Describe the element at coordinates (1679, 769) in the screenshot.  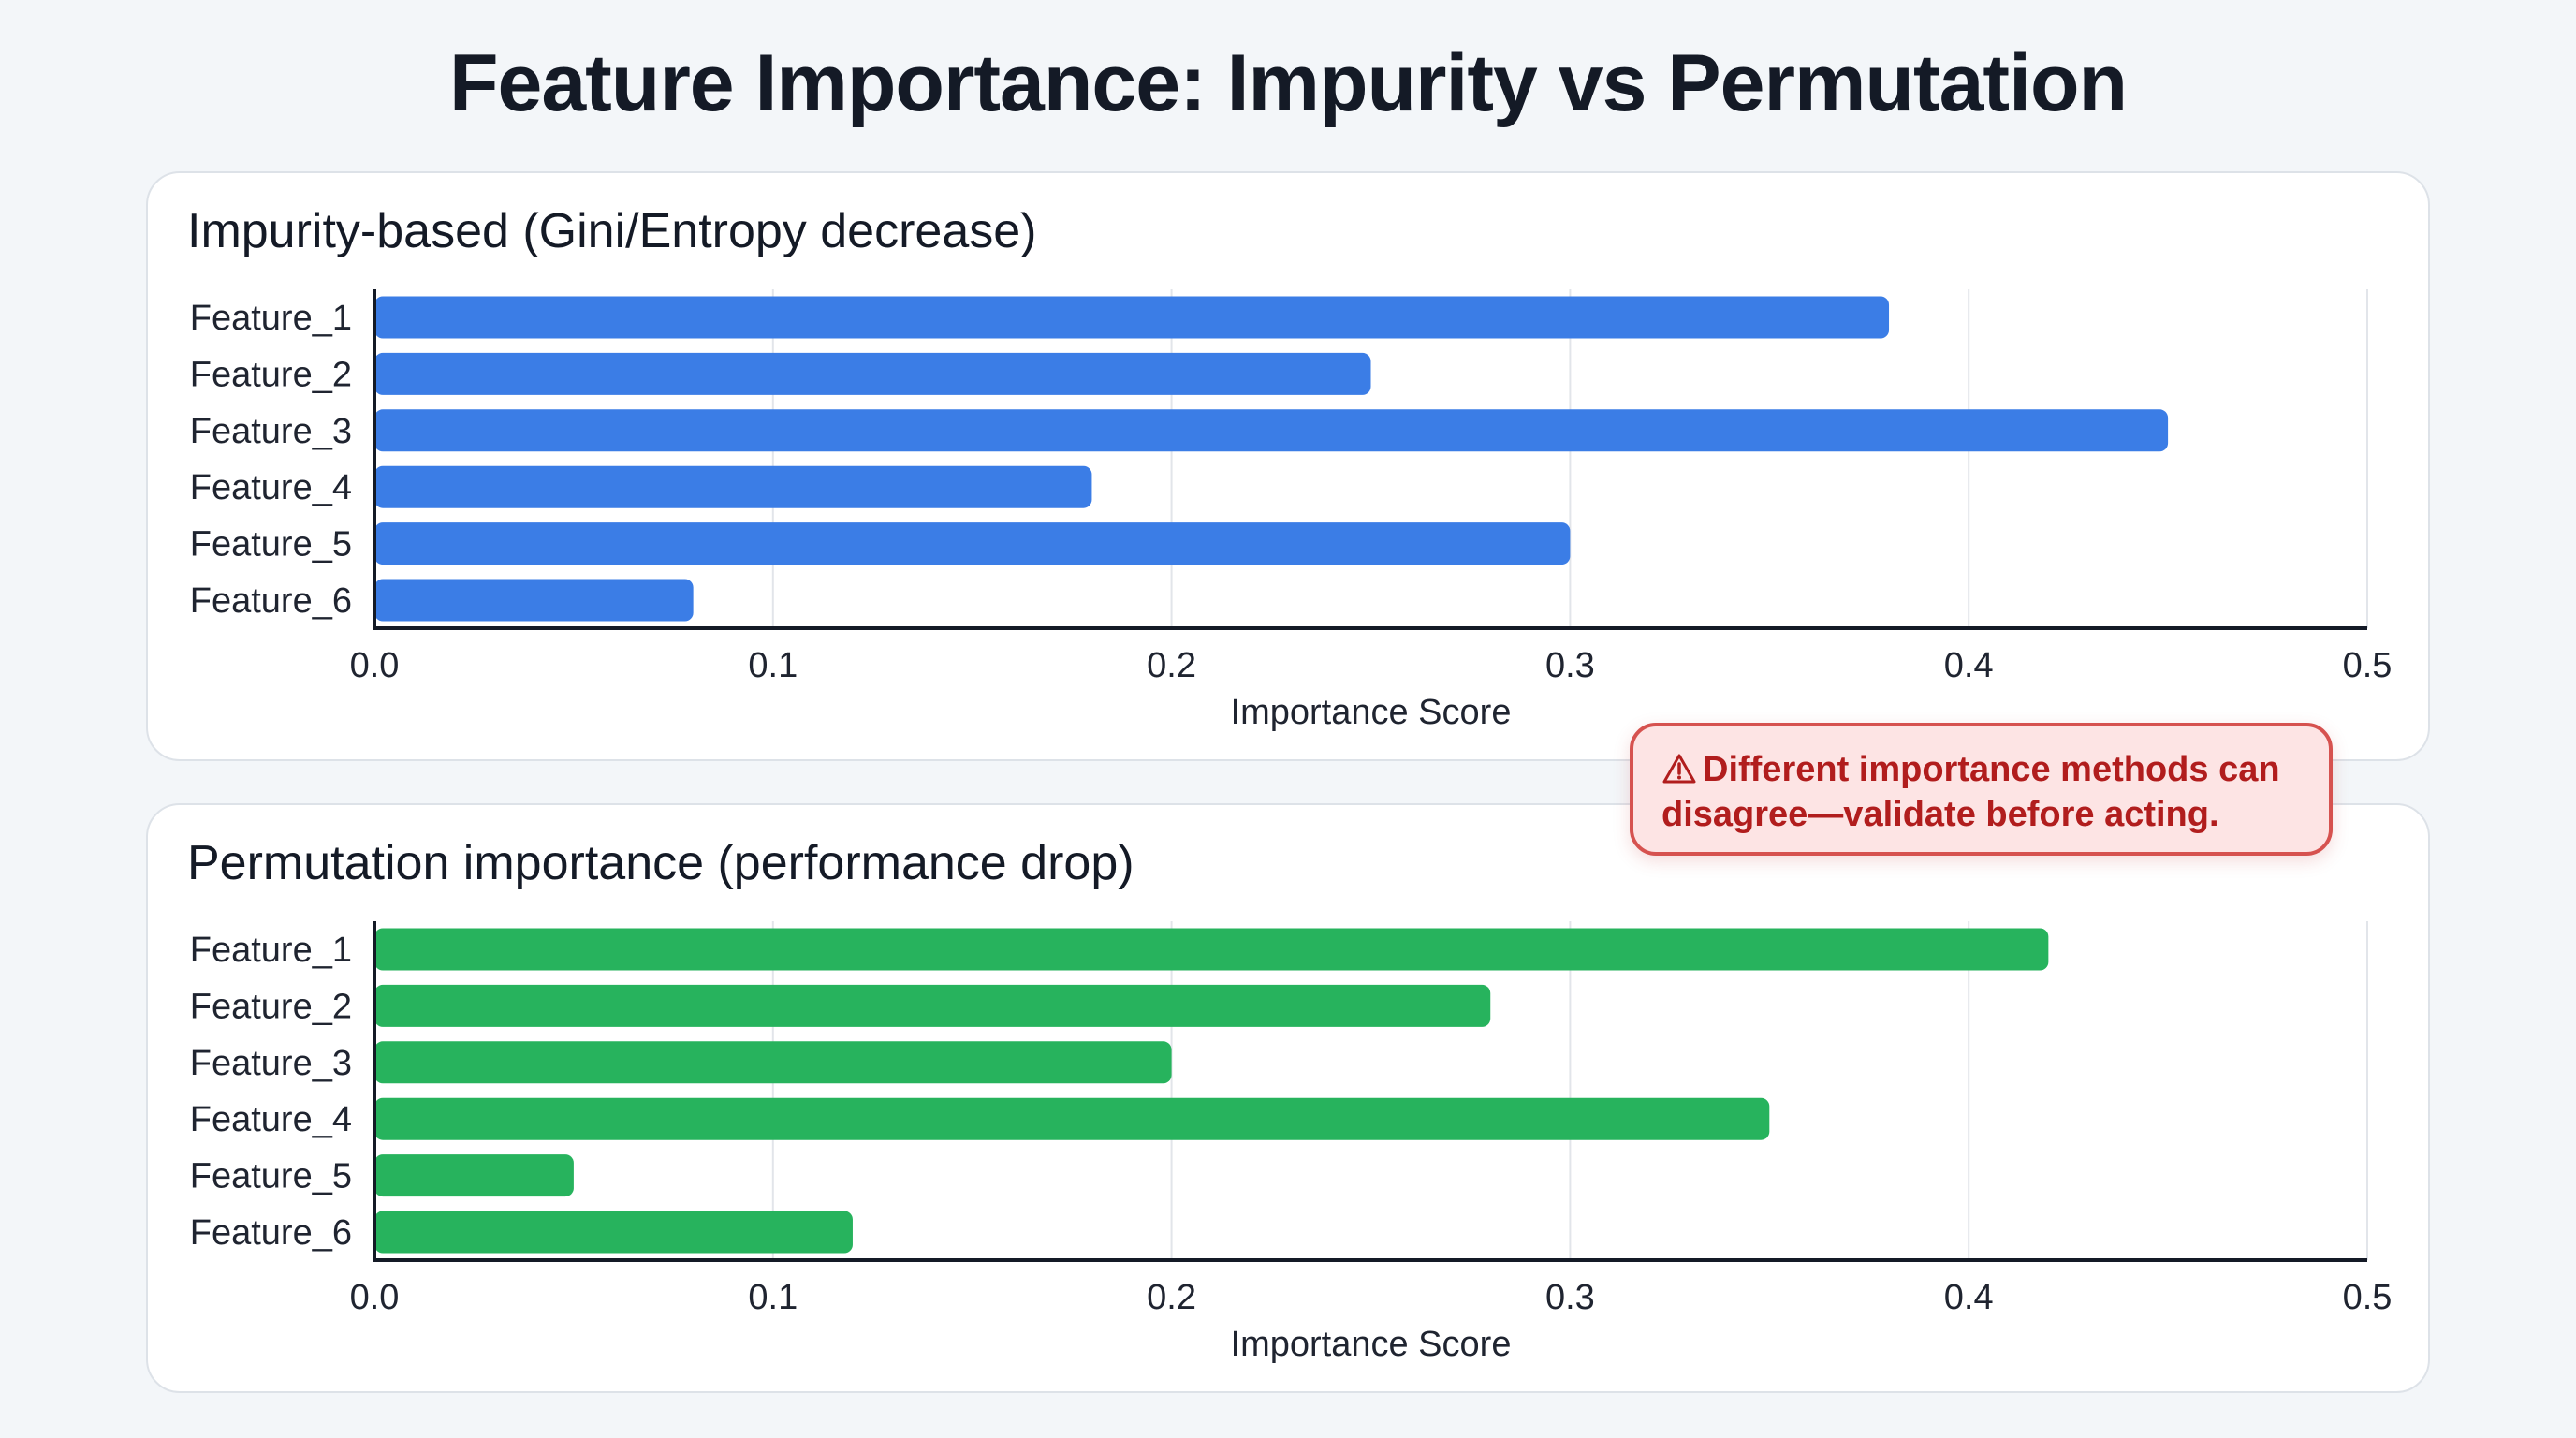
I see `warning-triangle-icon` at that location.